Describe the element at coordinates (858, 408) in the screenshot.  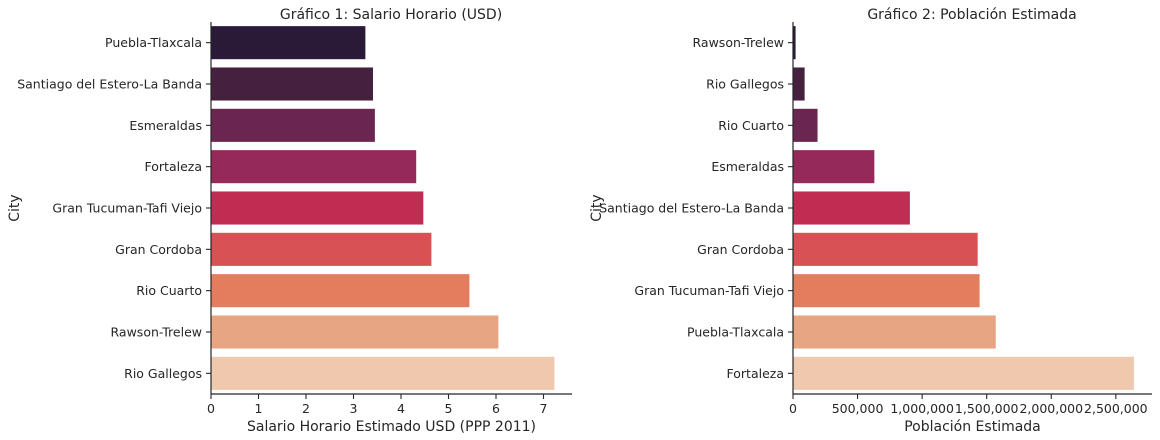
I see `x-tick-label: 500,000` at that location.